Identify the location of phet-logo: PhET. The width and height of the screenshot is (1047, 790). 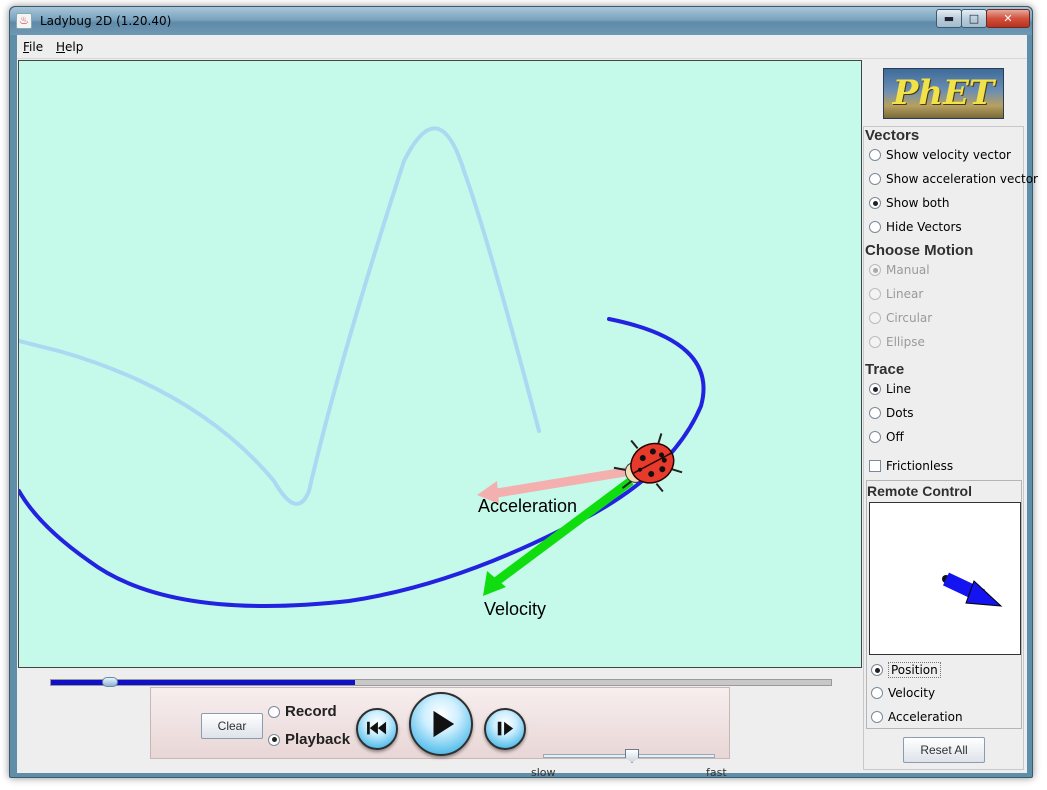
(943, 93).